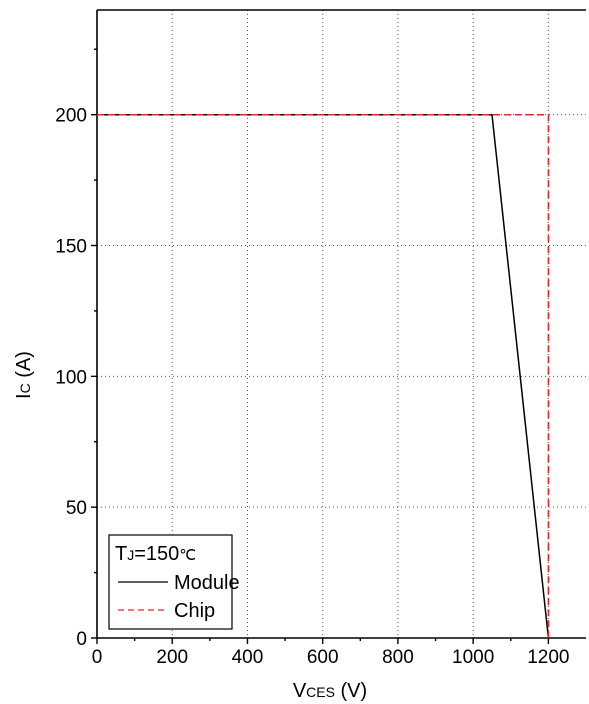 The width and height of the screenshot is (589, 704). What do you see at coordinates (473, 657) in the screenshot?
I see `x-tick-label-5: 1000` at bounding box center [473, 657].